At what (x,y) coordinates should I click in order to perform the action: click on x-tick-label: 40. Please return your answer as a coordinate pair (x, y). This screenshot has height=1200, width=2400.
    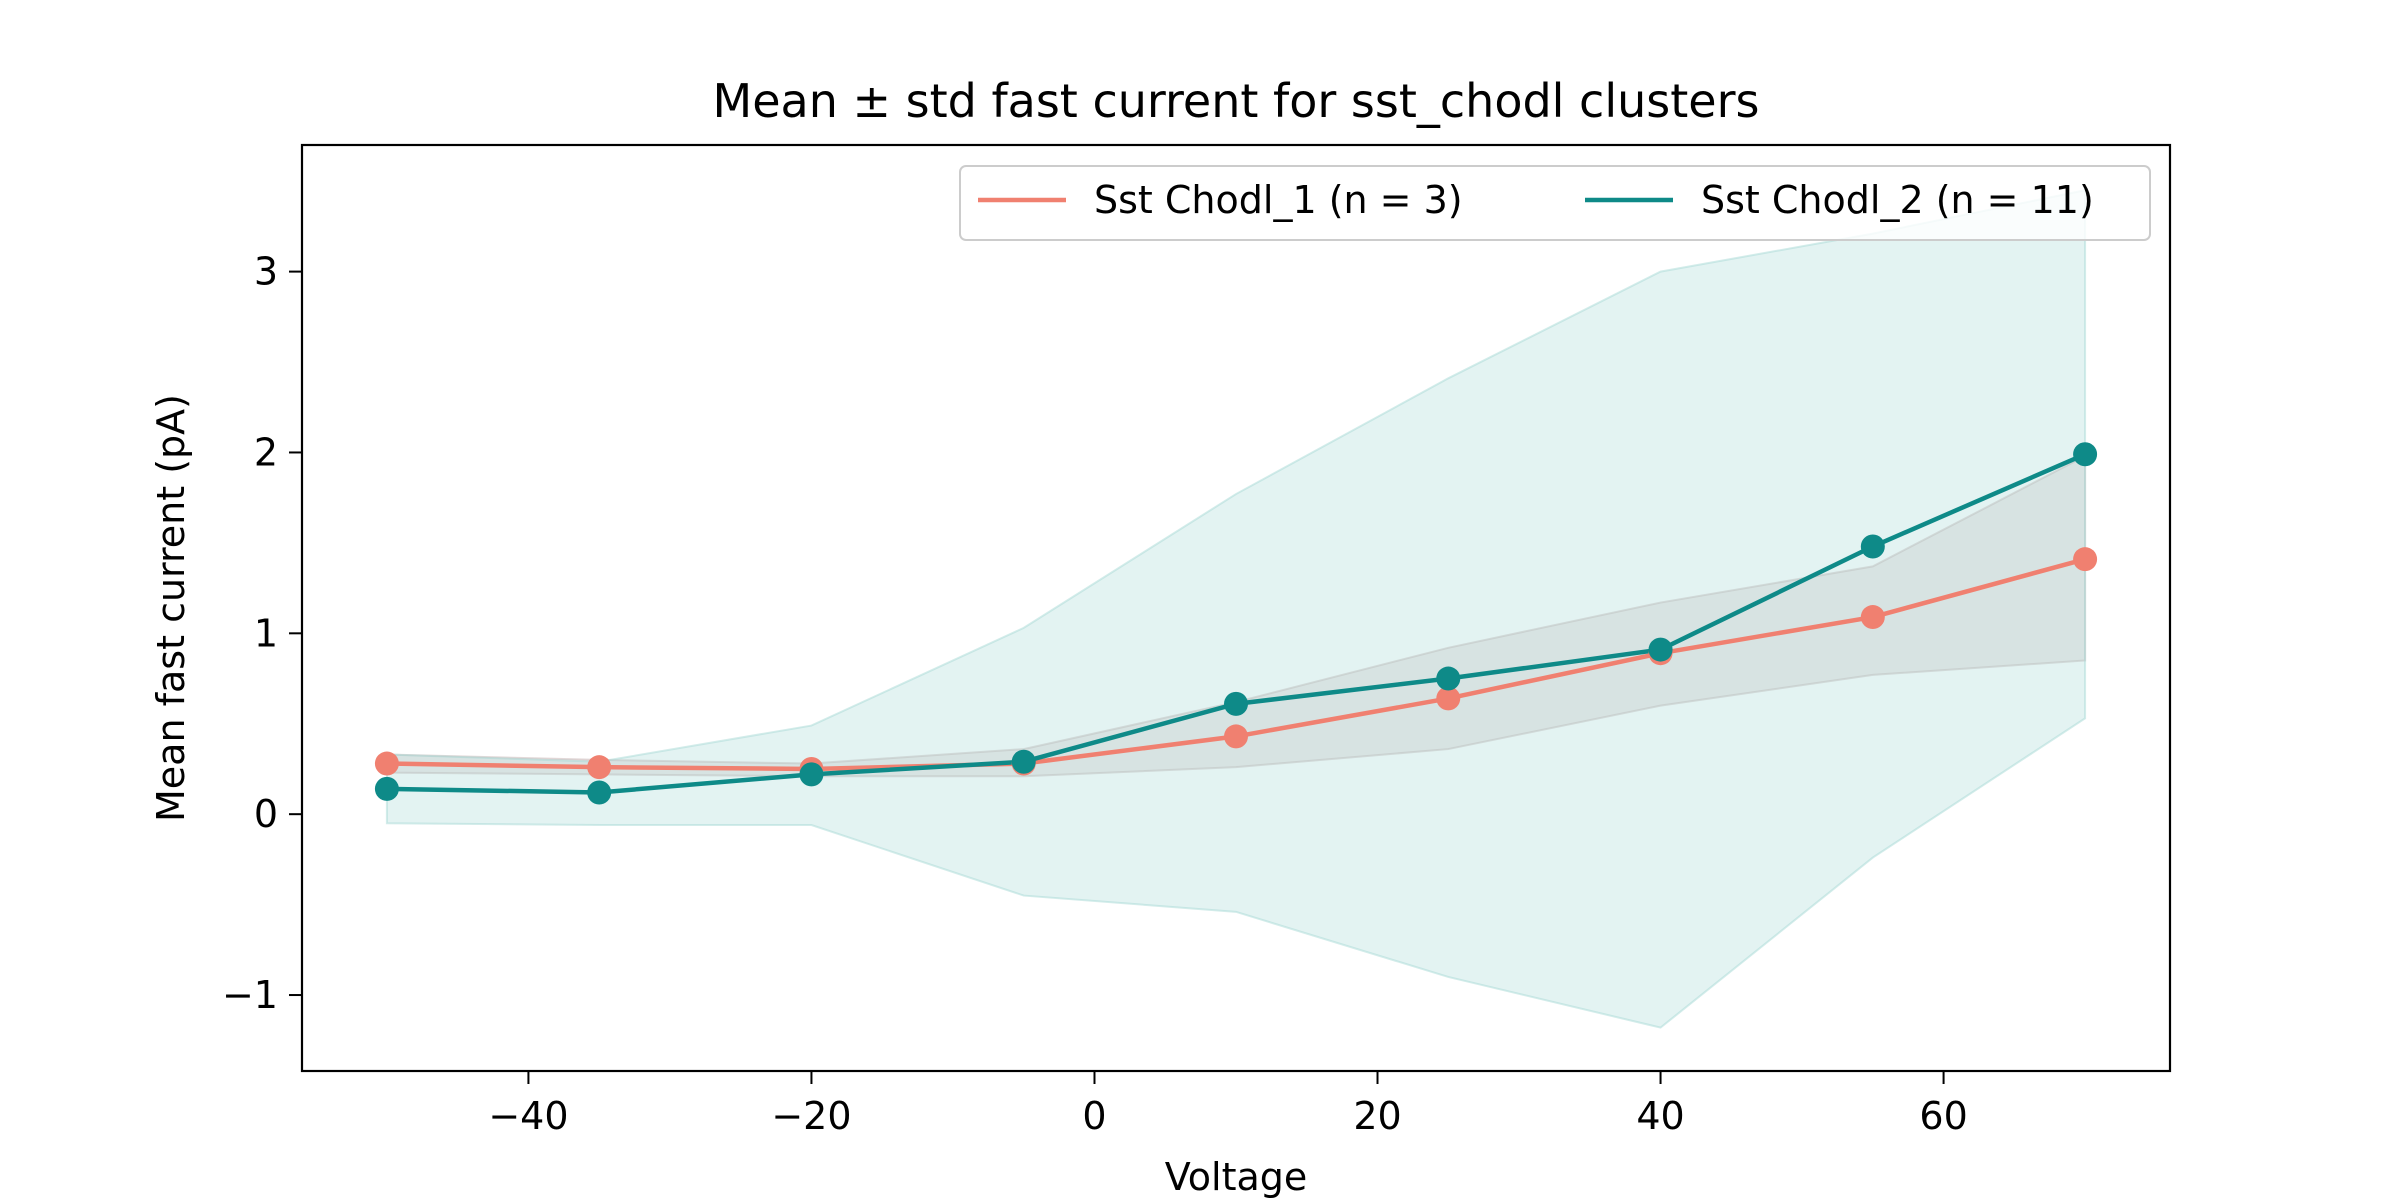
    Looking at the image, I should click on (1660, 1116).